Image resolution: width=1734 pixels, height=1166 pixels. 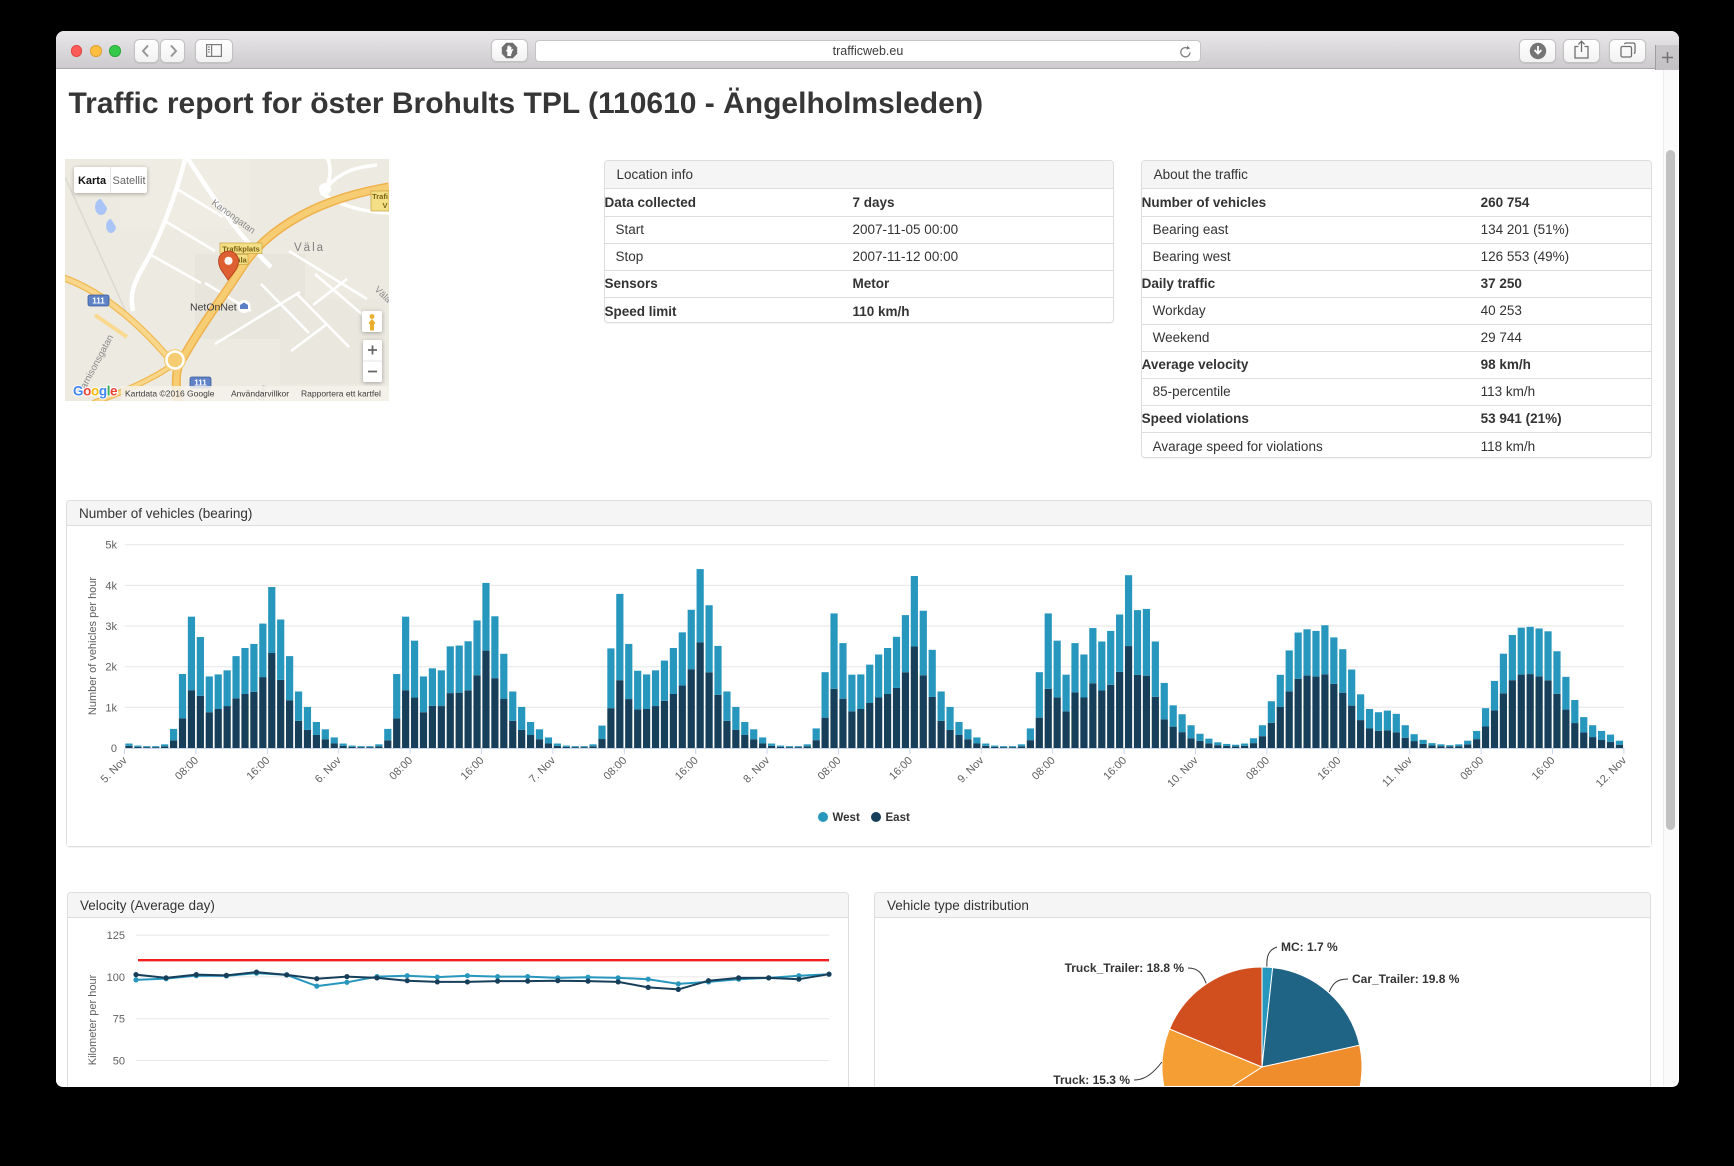 I want to click on svg-text: Trafikplats, so click(x=241, y=249).